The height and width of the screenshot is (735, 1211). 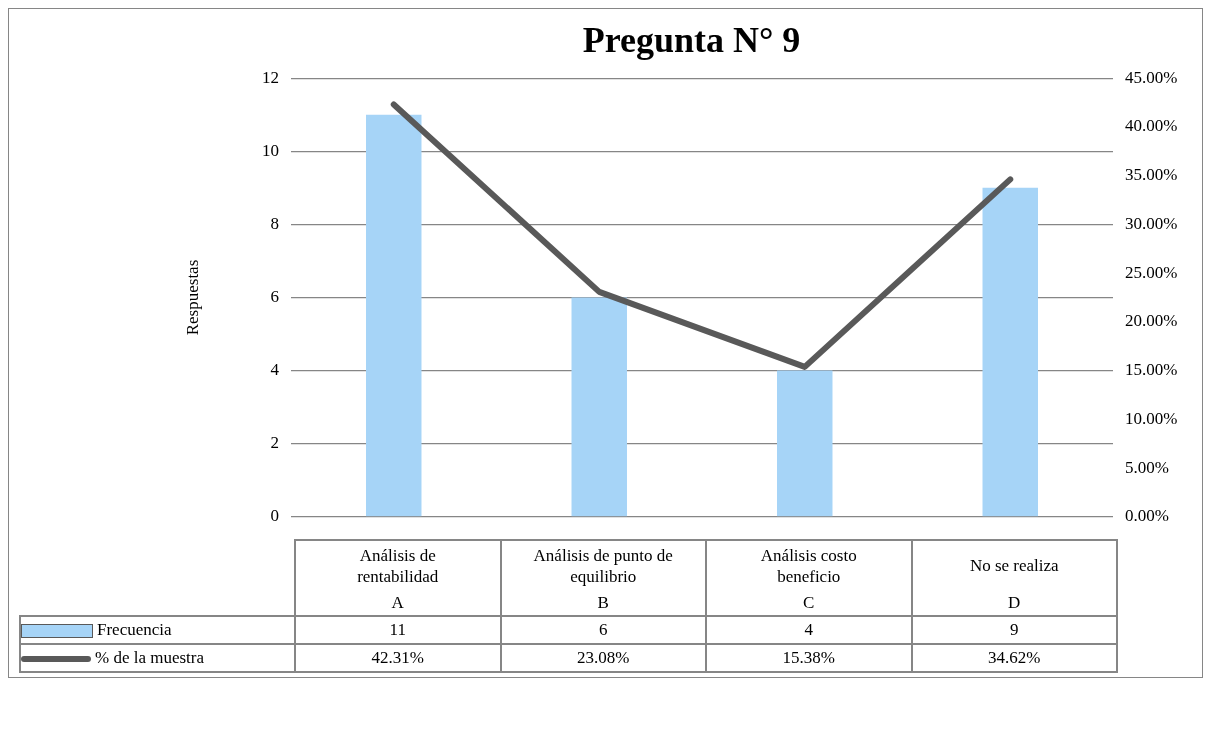 I want to click on y2-tick-label: 30.00%, so click(x=1151, y=223).